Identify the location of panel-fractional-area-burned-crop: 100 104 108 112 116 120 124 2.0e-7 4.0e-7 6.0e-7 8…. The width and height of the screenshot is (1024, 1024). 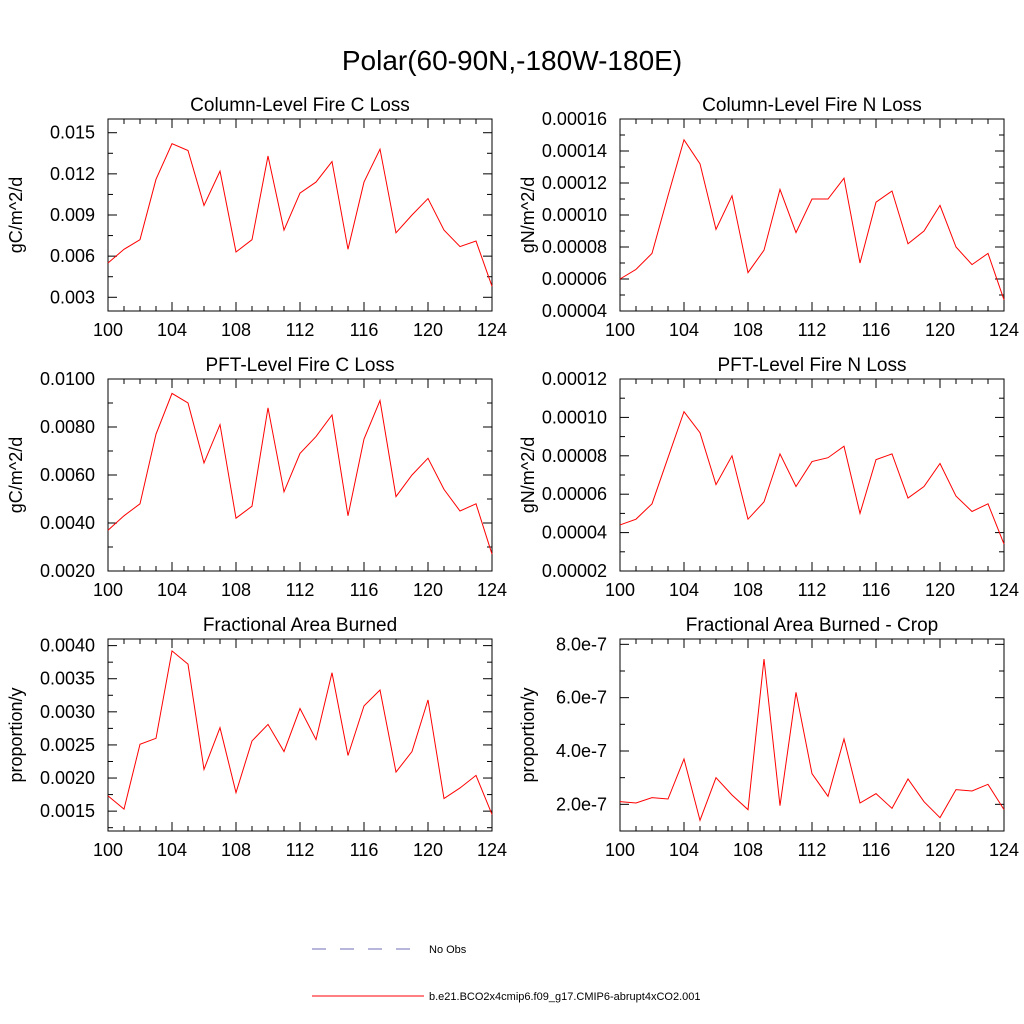
(768, 737).